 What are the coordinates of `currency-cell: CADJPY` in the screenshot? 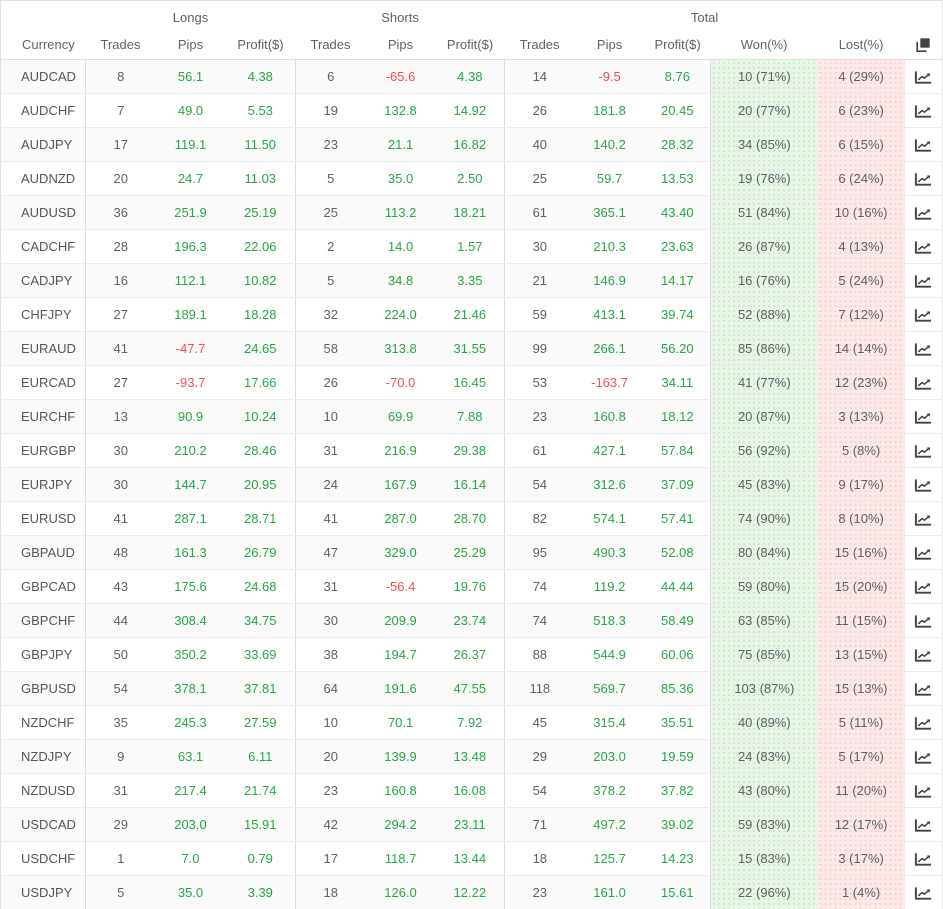 It's located at (43, 280).